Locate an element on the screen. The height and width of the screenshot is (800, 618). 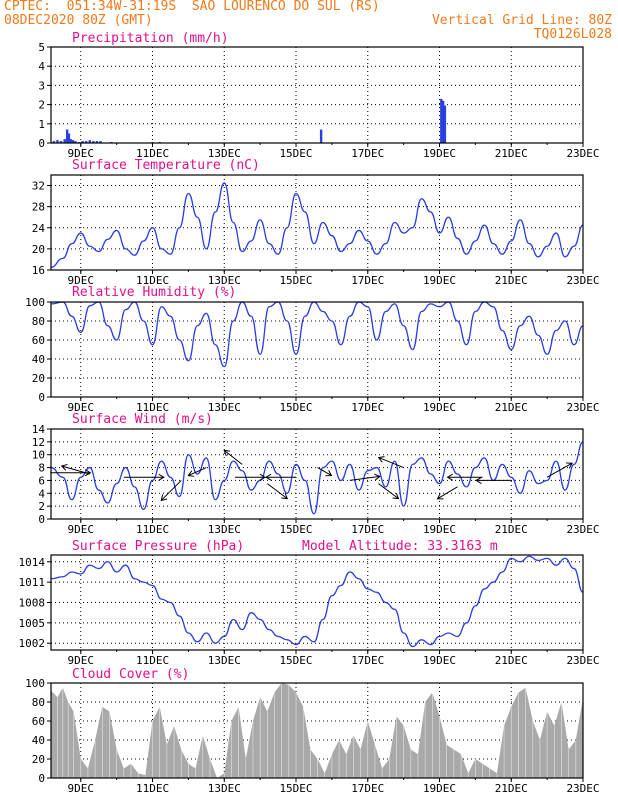
pressure-xtick-label: 21DEC is located at coordinates (511, 660).